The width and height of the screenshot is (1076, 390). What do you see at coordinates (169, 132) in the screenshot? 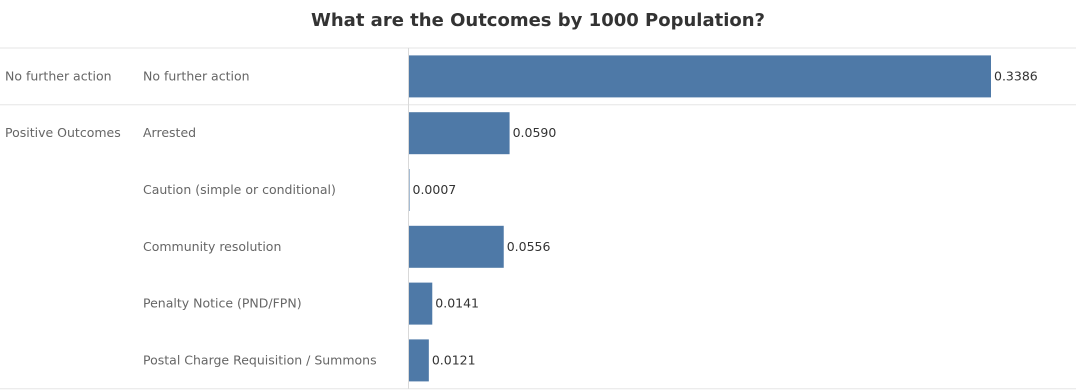
I see `category-label: Arrested` at bounding box center [169, 132].